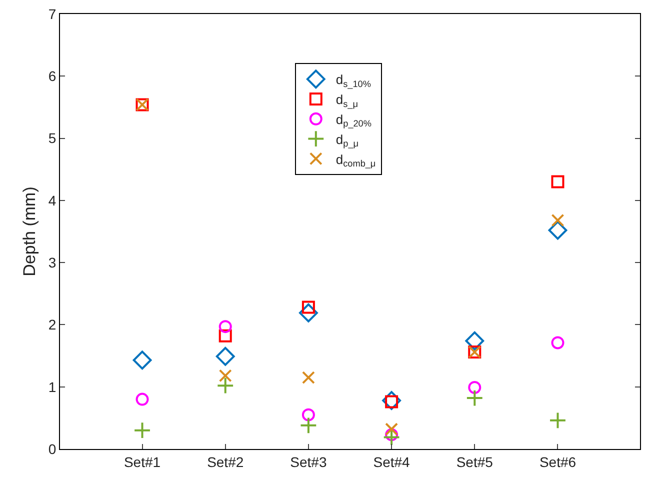  Describe the element at coordinates (52, 138) in the screenshot. I see `y-tick-label: 5` at that location.